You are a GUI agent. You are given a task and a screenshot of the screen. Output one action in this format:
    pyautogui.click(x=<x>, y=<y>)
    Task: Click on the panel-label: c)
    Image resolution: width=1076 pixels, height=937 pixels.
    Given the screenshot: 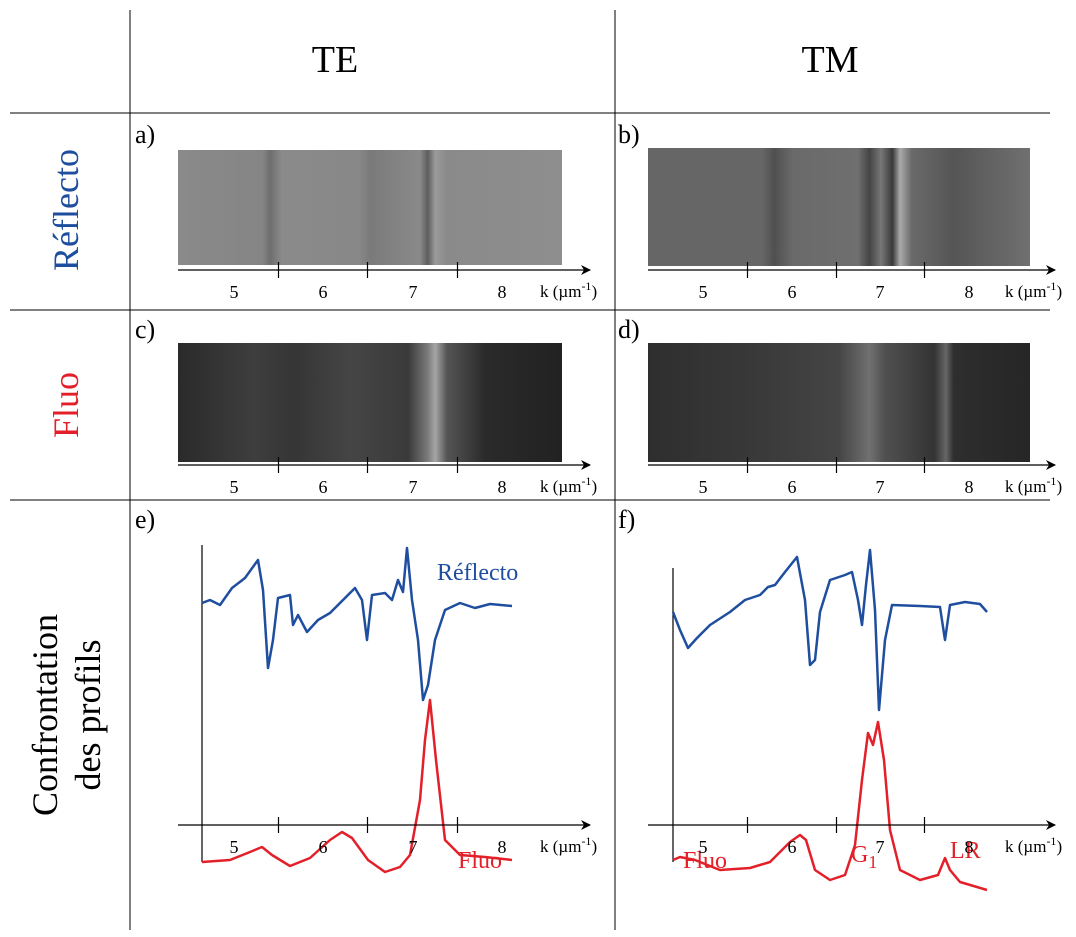 What is the action you would take?
    pyautogui.click(x=145, y=329)
    